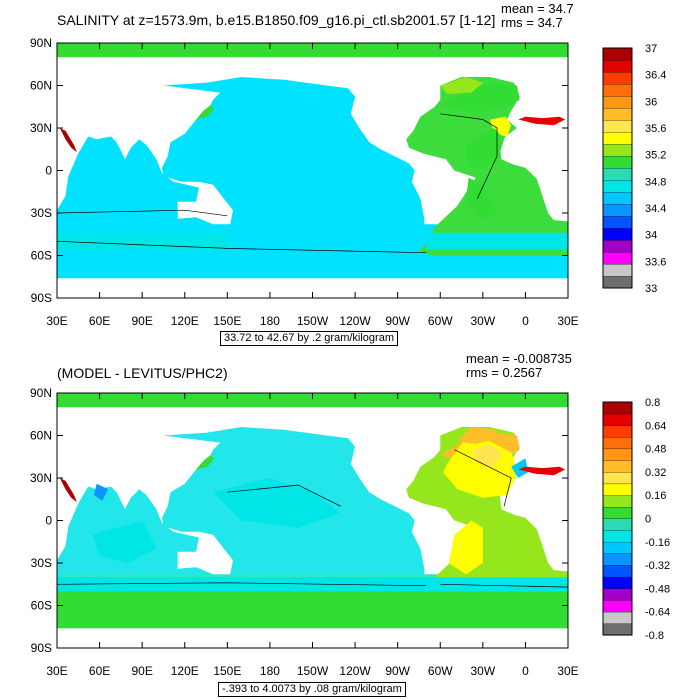  I want to click on y-tick-label: 60N, so click(41, 436).